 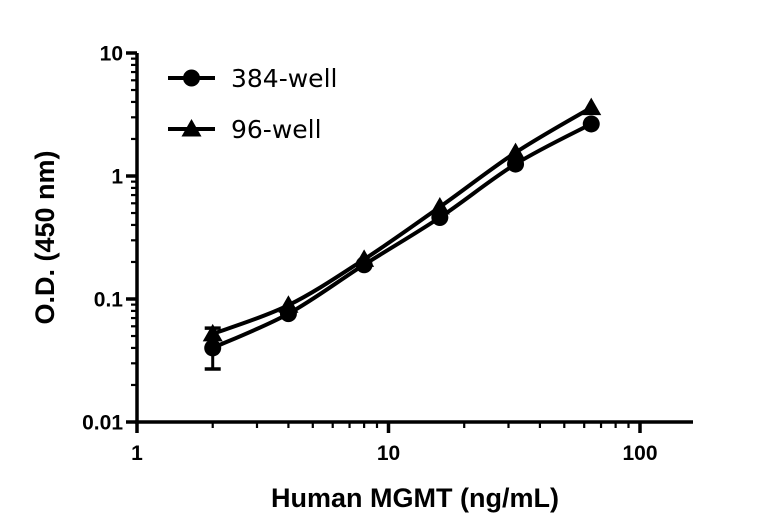 I want to click on y-axis-title: O.D. (450 nm), so click(x=45, y=237).